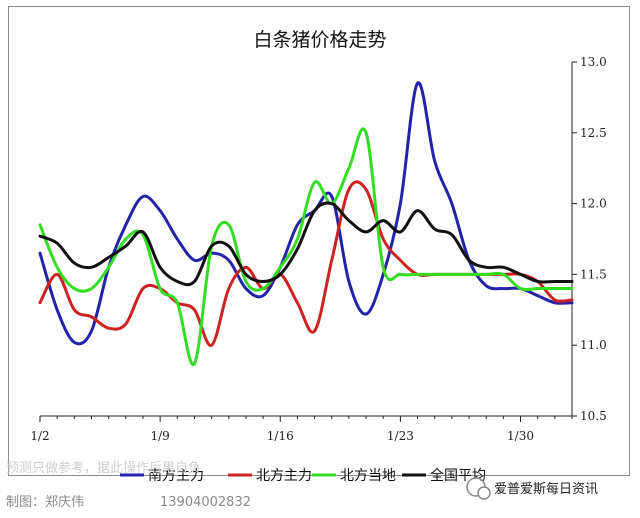 The height and width of the screenshot is (518, 640). Describe the element at coordinates (319, 40) in the screenshot. I see `chart-title: 白条猪价格走势` at that location.